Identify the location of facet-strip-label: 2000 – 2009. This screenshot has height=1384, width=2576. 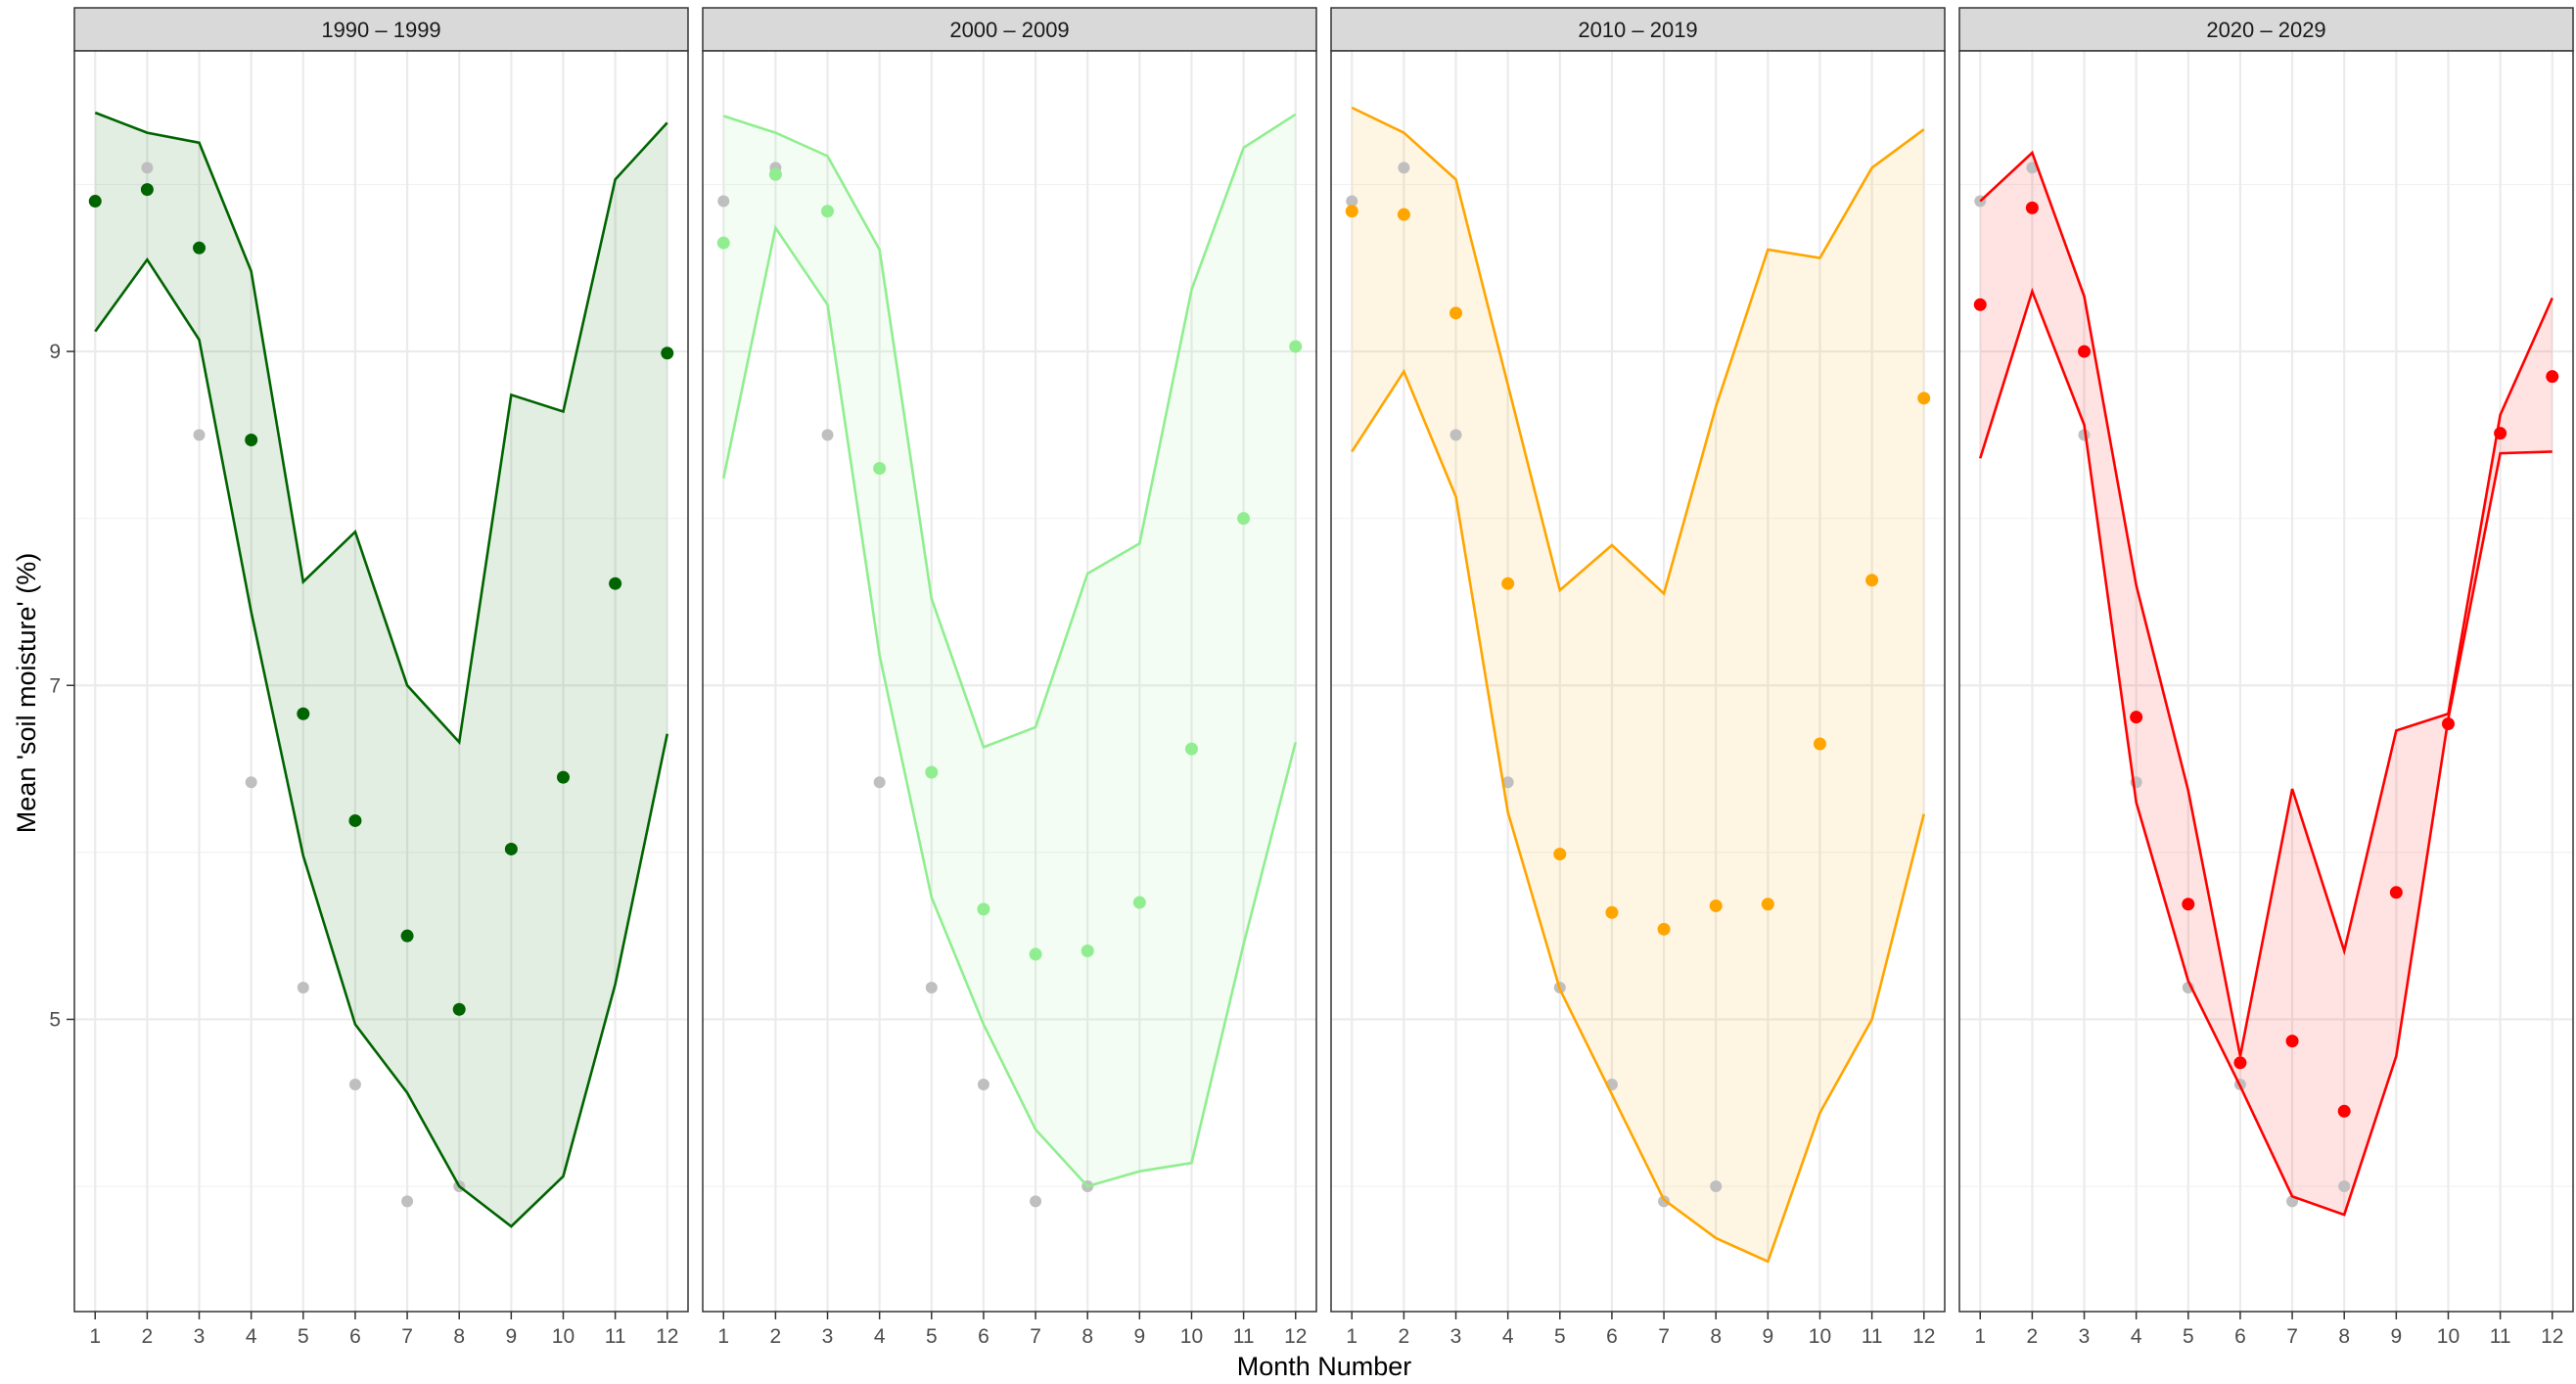
(1009, 30).